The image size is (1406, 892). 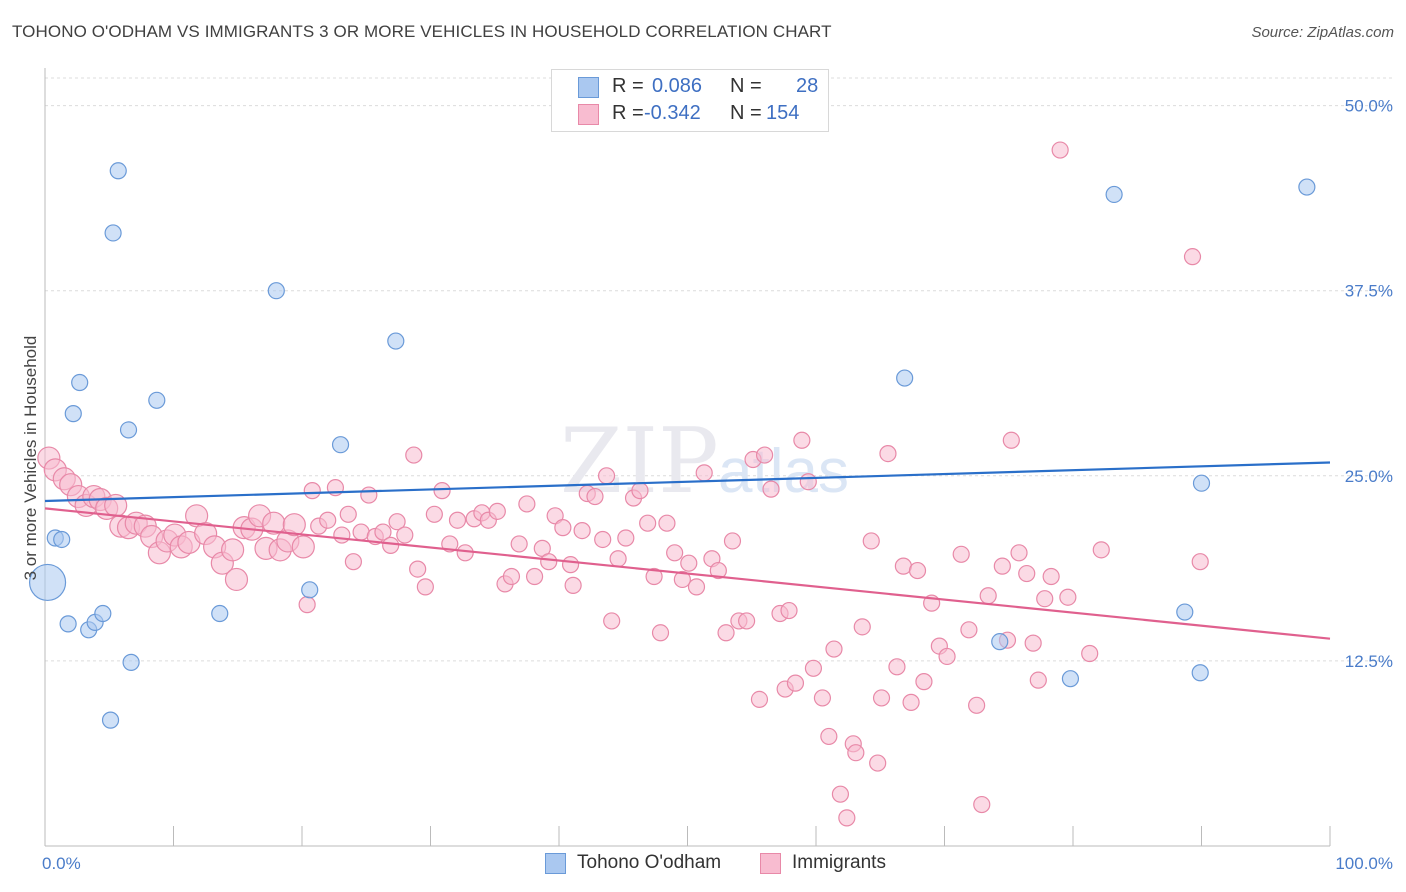 What do you see at coordinates (649, 862) in the screenshot?
I see `bottom-legend-label: Tohono O'odham` at bounding box center [649, 862].